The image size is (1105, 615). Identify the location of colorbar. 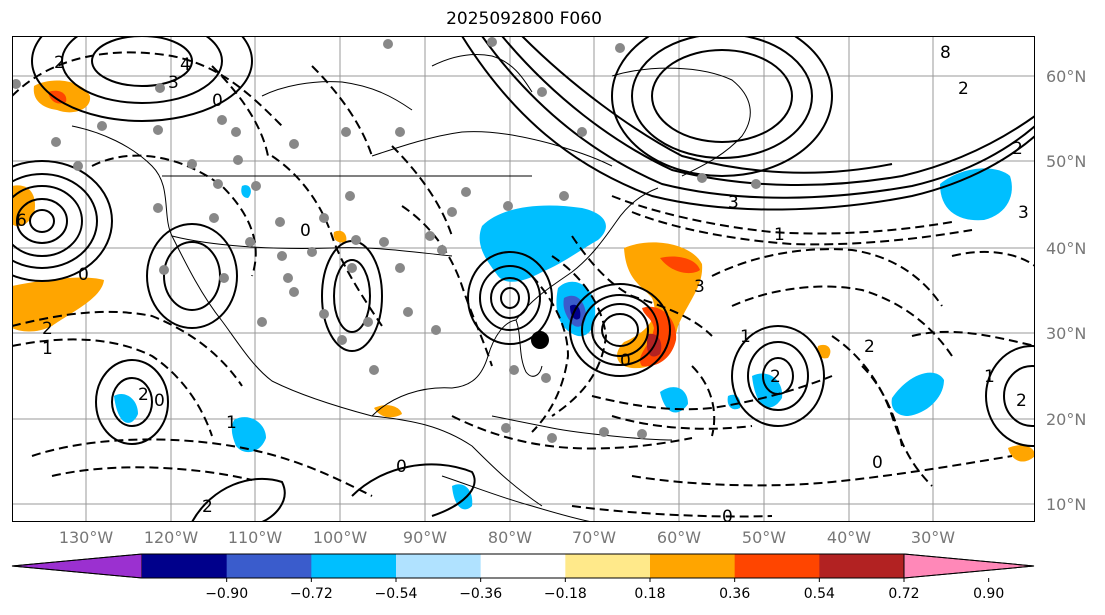
(523, 567).